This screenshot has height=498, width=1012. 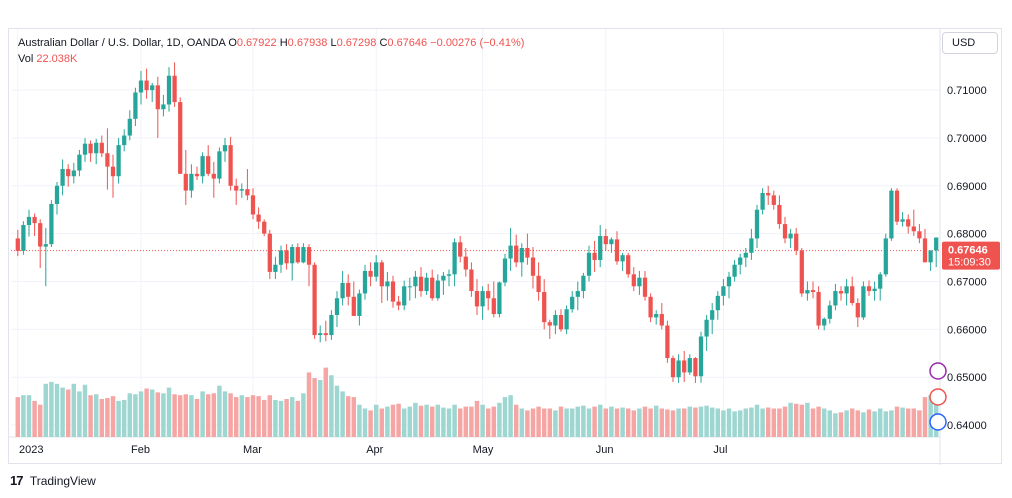 I want to click on x-tick-label: Jul, so click(x=720, y=450).